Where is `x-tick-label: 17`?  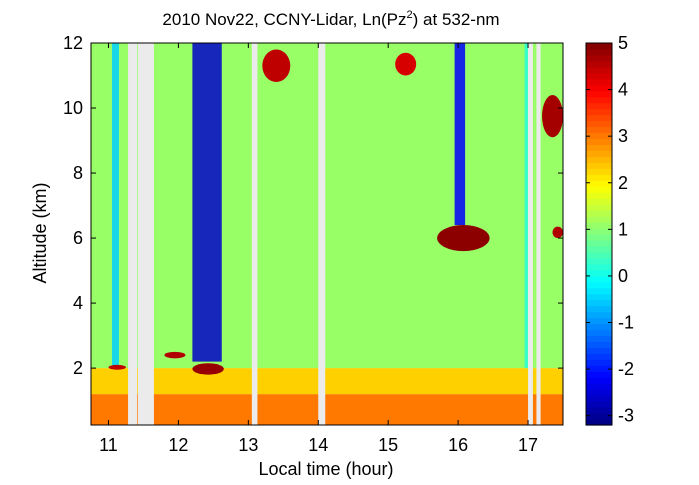
x-tick-label: 17 is located at coordinates (528, 445).